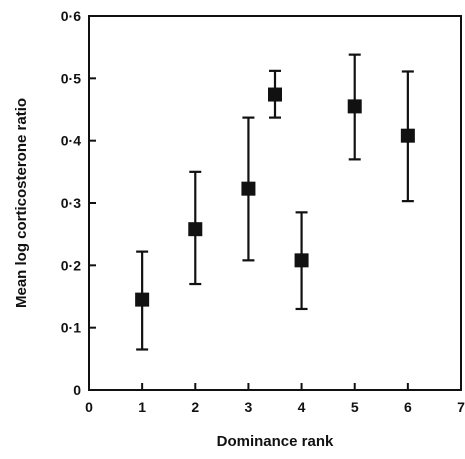 The width and height of the screenshot is (465, 459). I want to click on y-tick-label: 0·2, so click(71, 265).